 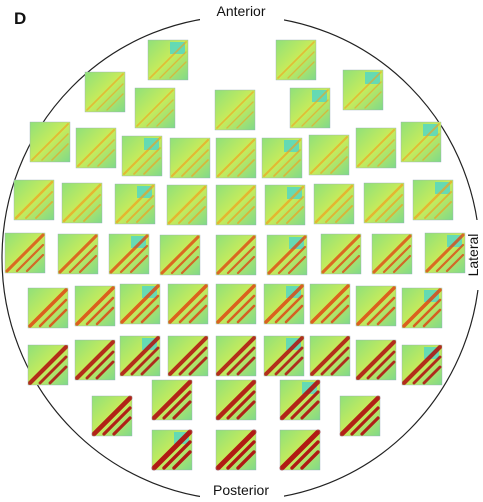 I want to click on anterior-label: Anterior, so click(x=240, y=11).